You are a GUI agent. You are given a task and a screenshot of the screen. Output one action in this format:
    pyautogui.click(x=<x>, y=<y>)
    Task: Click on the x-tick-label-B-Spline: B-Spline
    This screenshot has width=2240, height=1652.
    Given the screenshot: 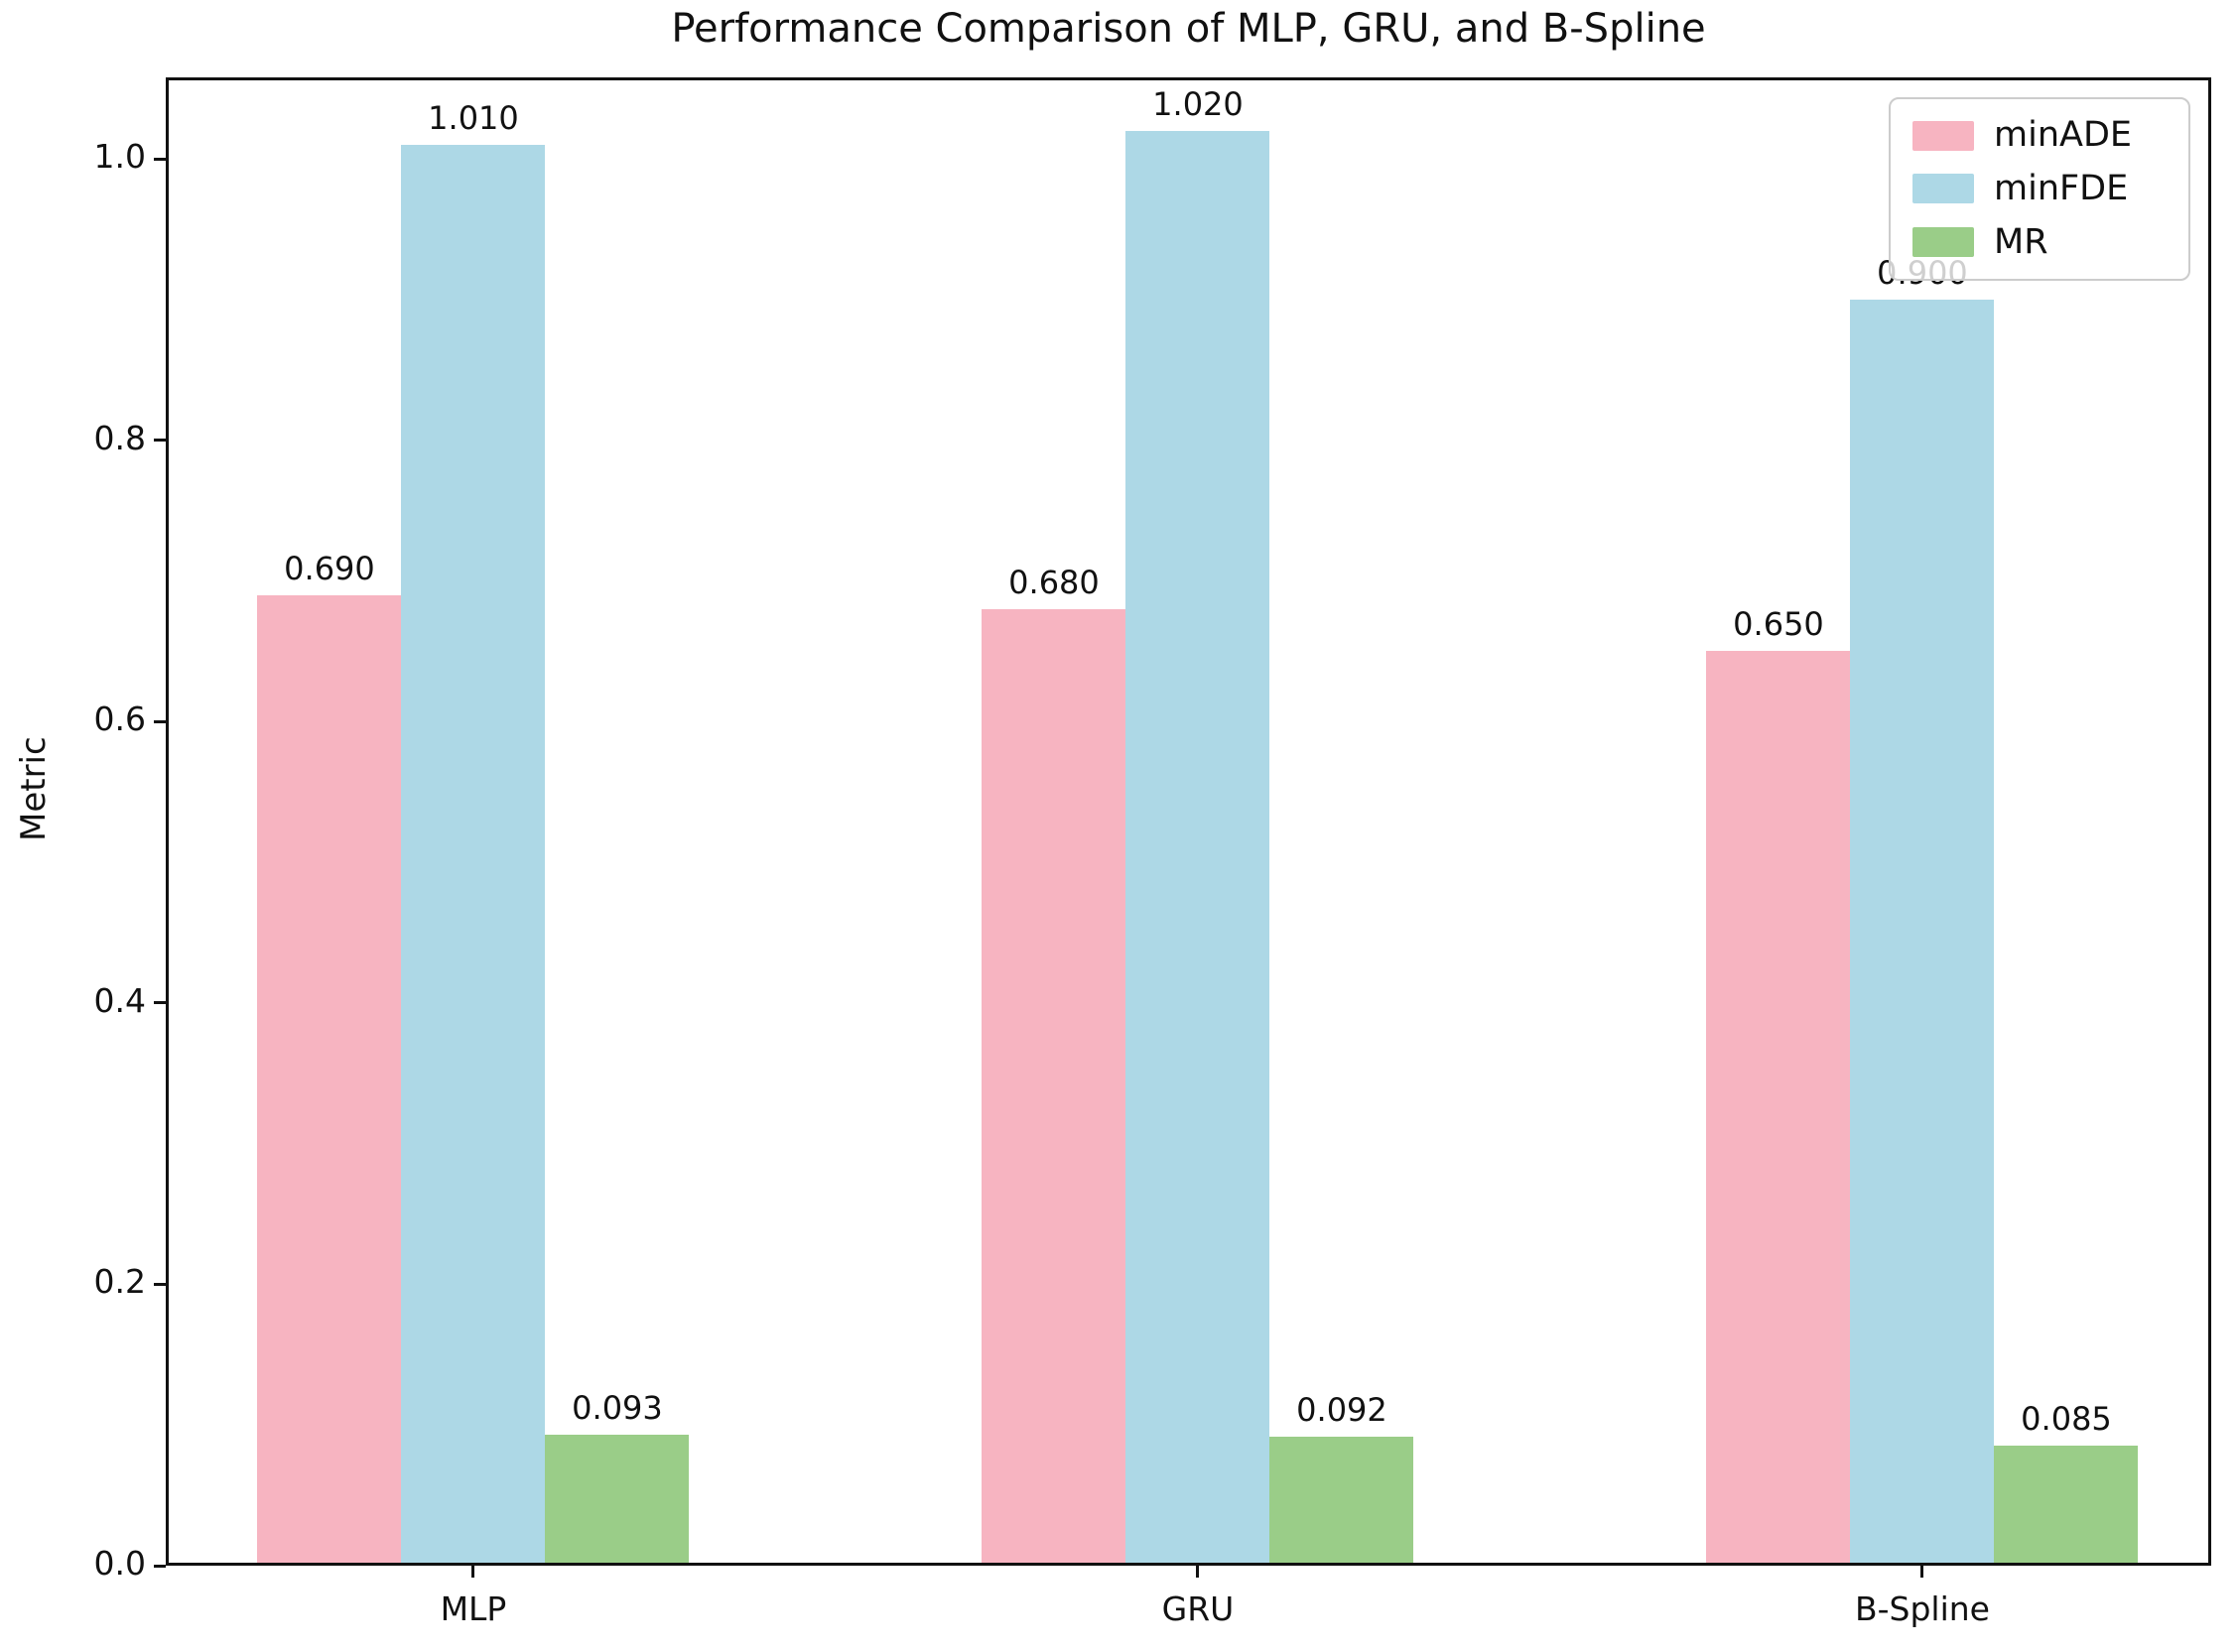 What is the action you would take?
    pyautogui.click(x=1922, y=1608)
    